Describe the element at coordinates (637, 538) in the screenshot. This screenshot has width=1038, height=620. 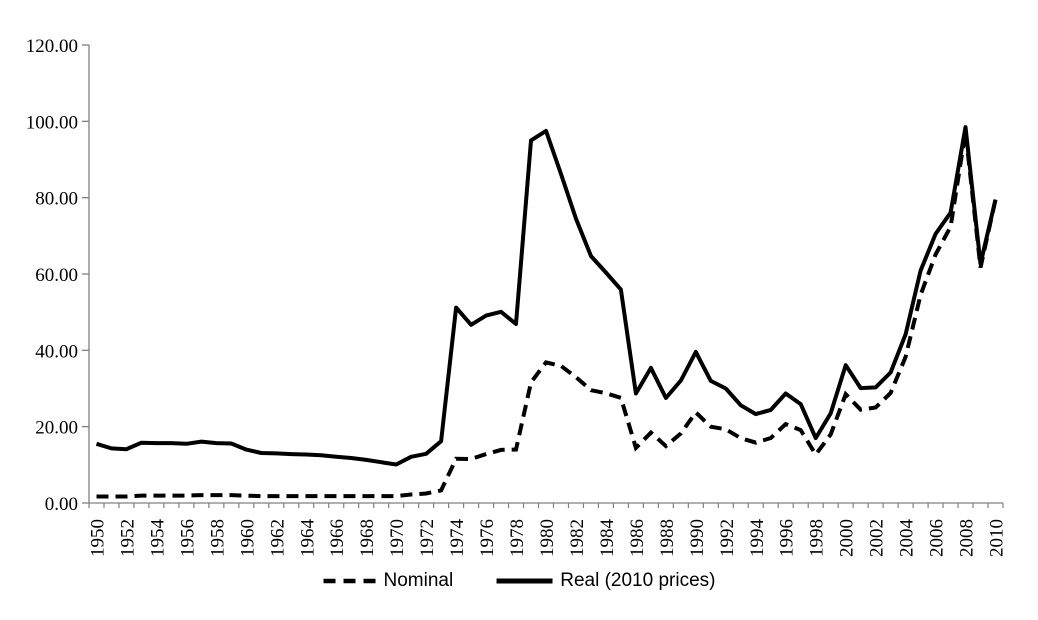
I see `x-tick-label: 1986` at that location.